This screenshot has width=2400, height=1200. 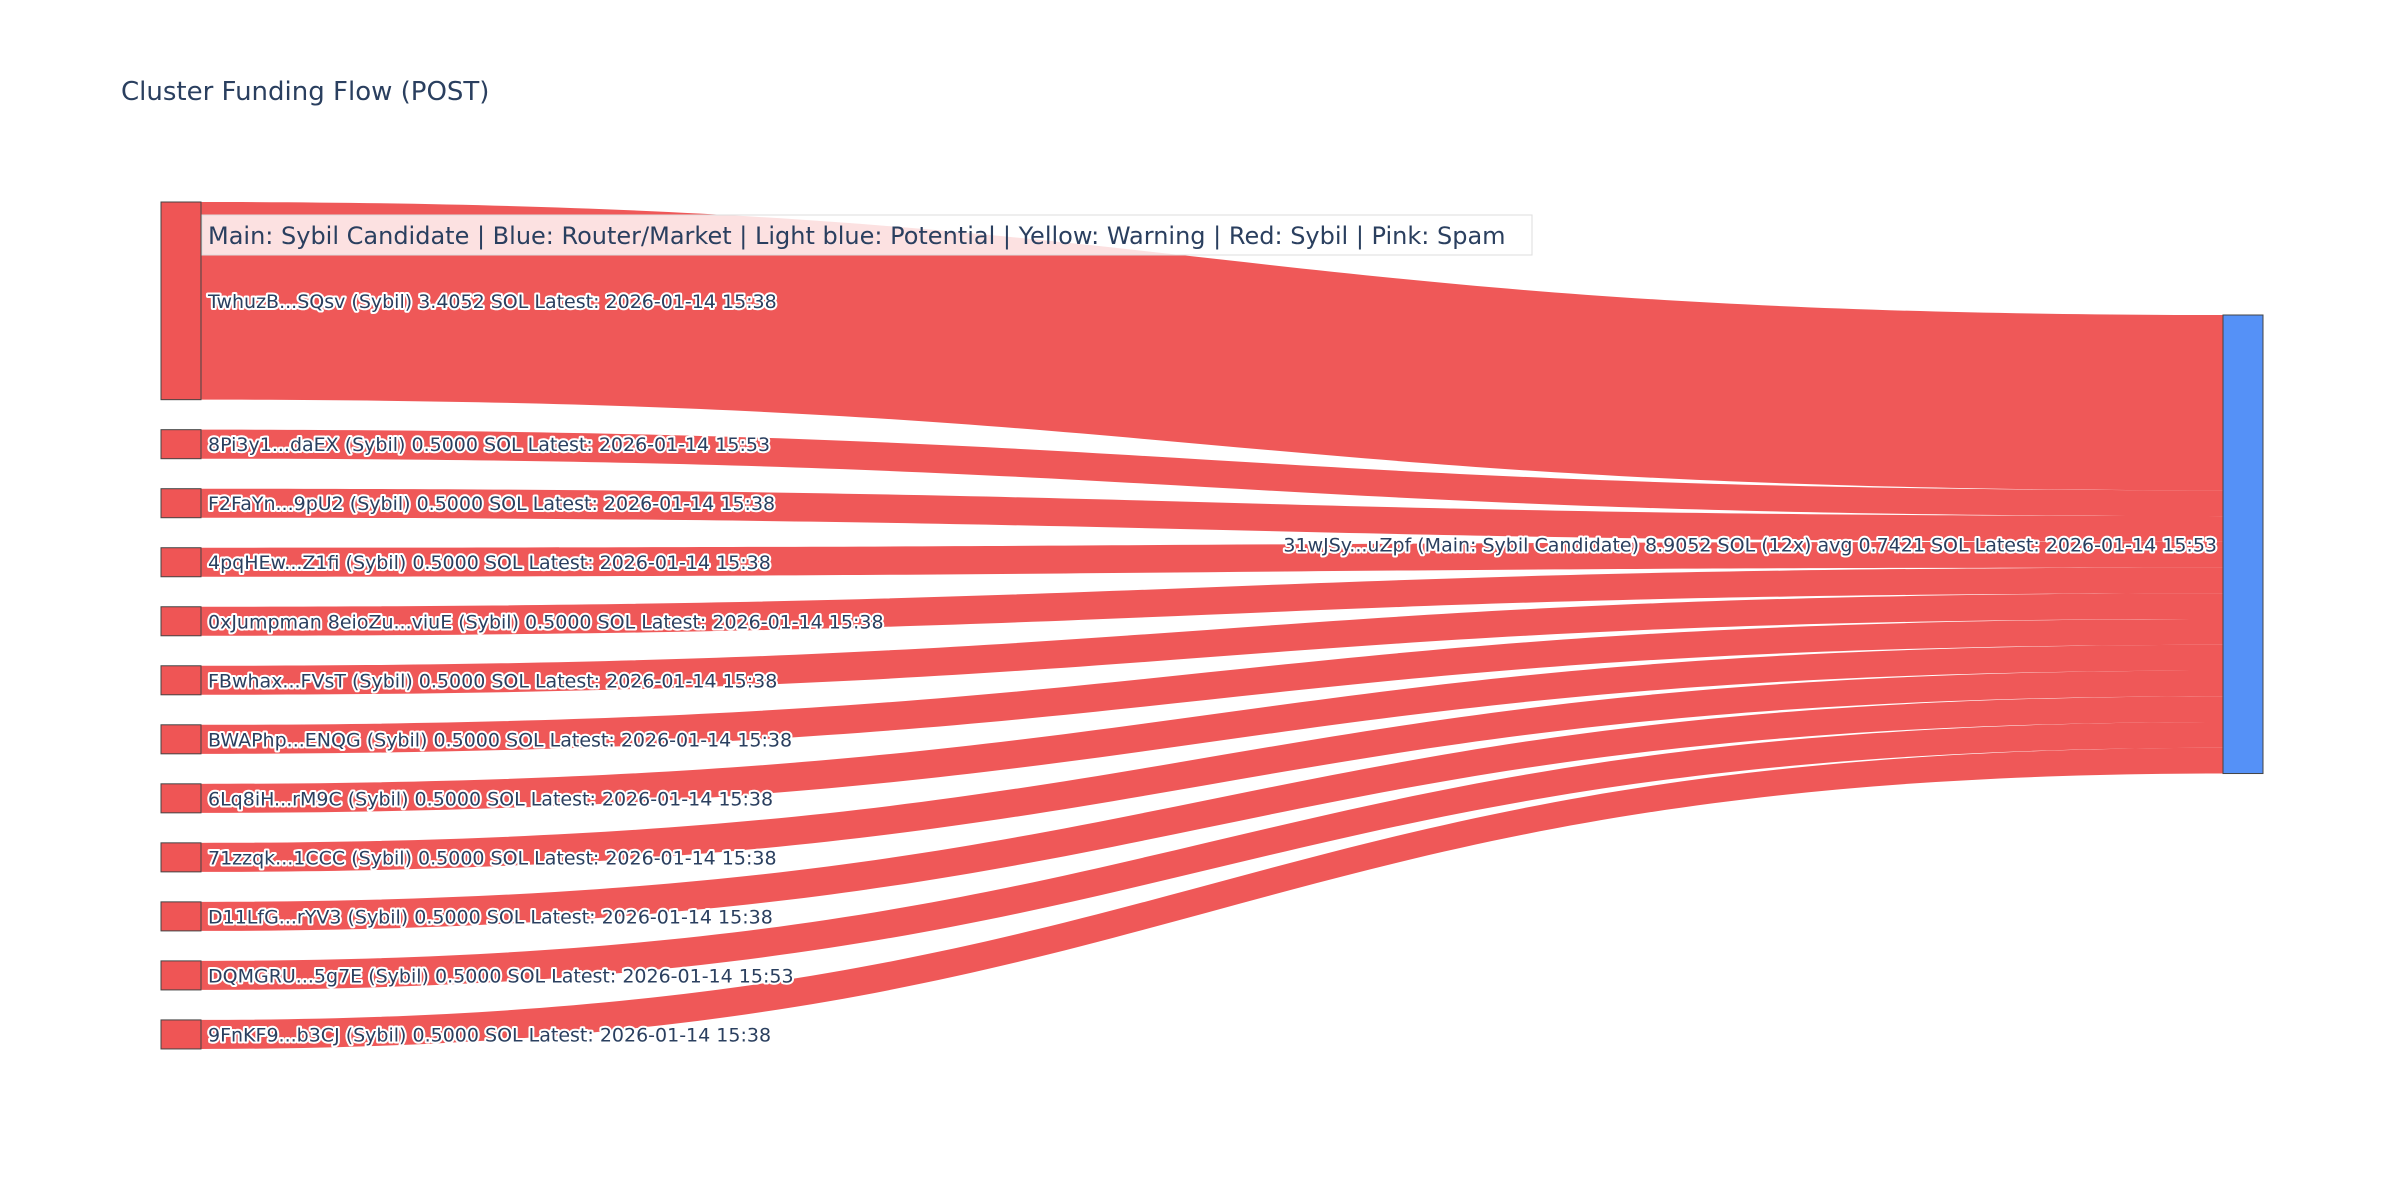 What do you see at coordinates (305, 92) in the screenshot?
I see `chart-title: Cluster Funding Flow (POST)` at bounding box center [305, 92].